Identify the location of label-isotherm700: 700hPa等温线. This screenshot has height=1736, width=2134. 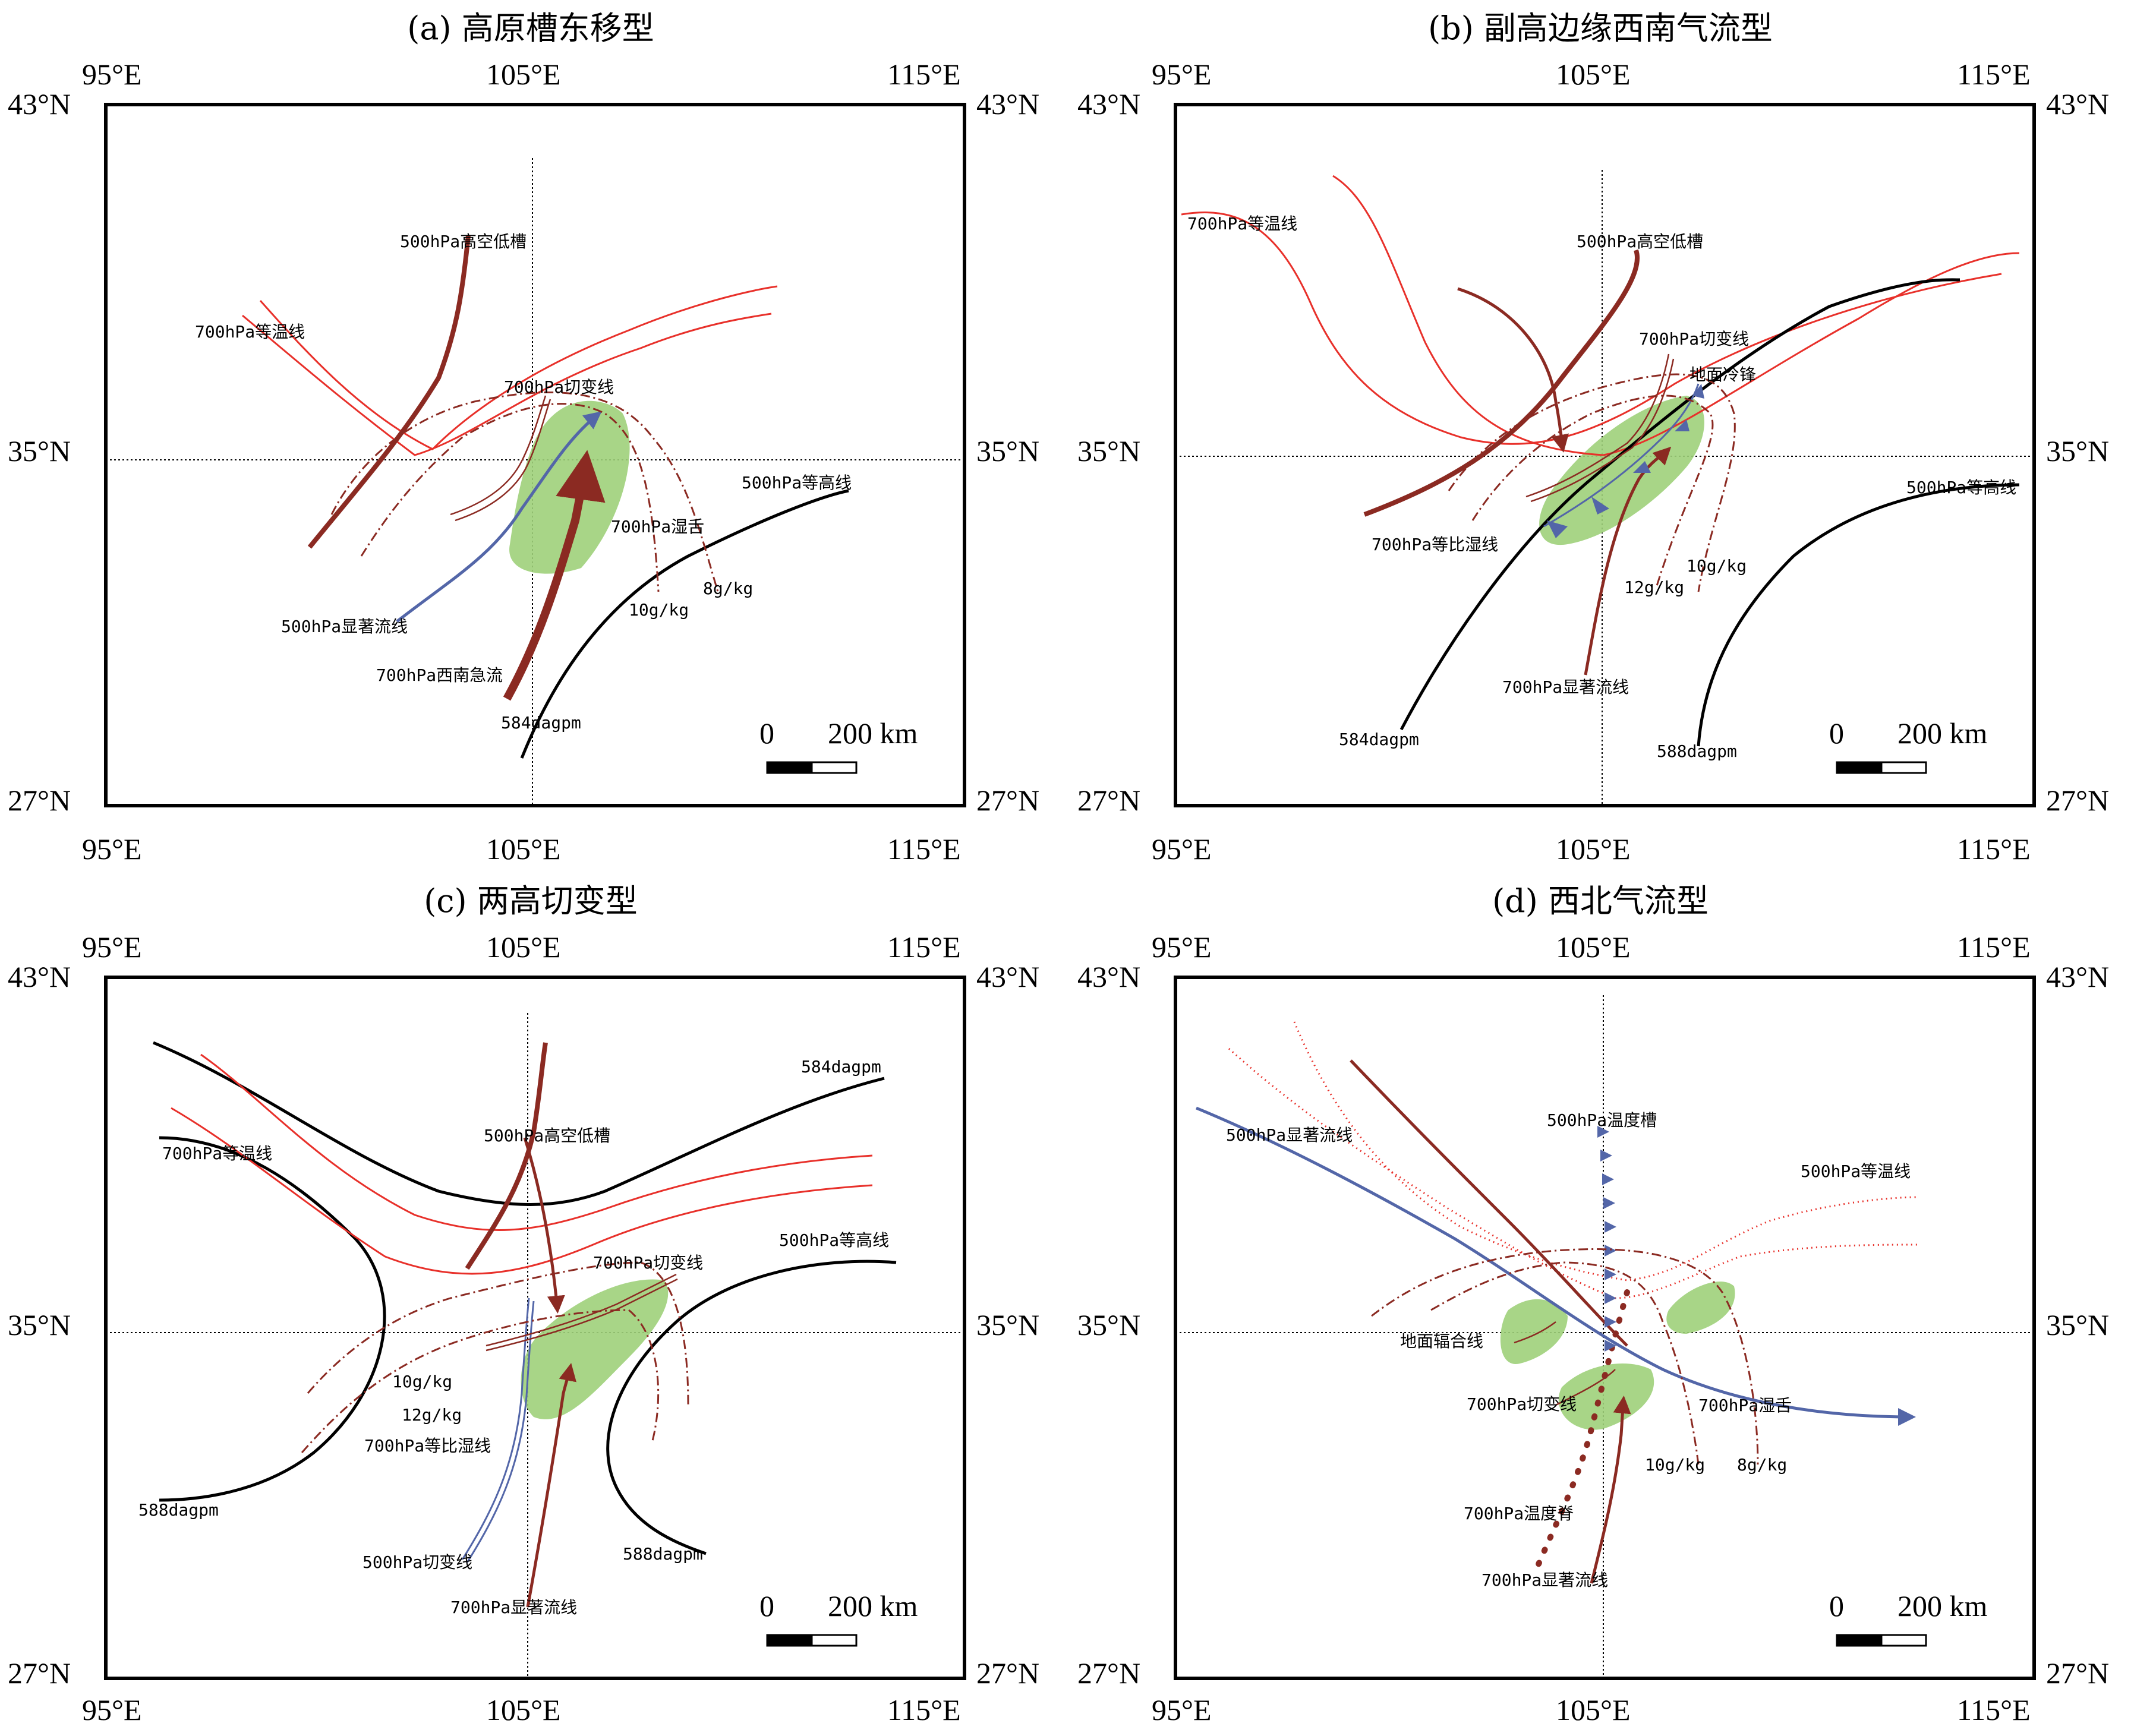
(217, 1153).